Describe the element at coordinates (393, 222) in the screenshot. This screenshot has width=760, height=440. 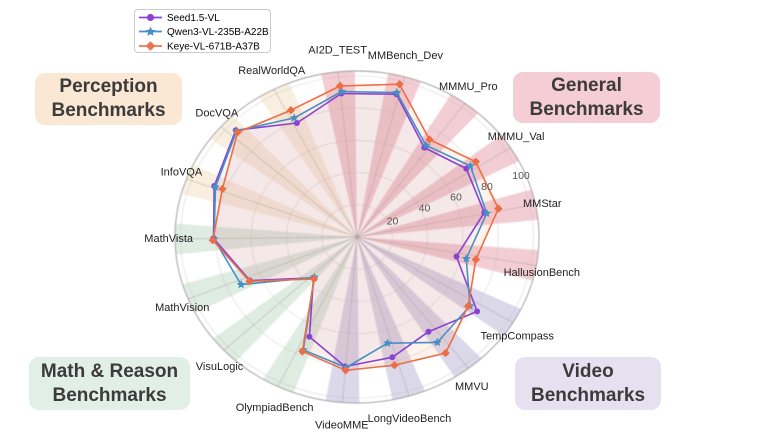
I see `svg-text: 20` at that location.